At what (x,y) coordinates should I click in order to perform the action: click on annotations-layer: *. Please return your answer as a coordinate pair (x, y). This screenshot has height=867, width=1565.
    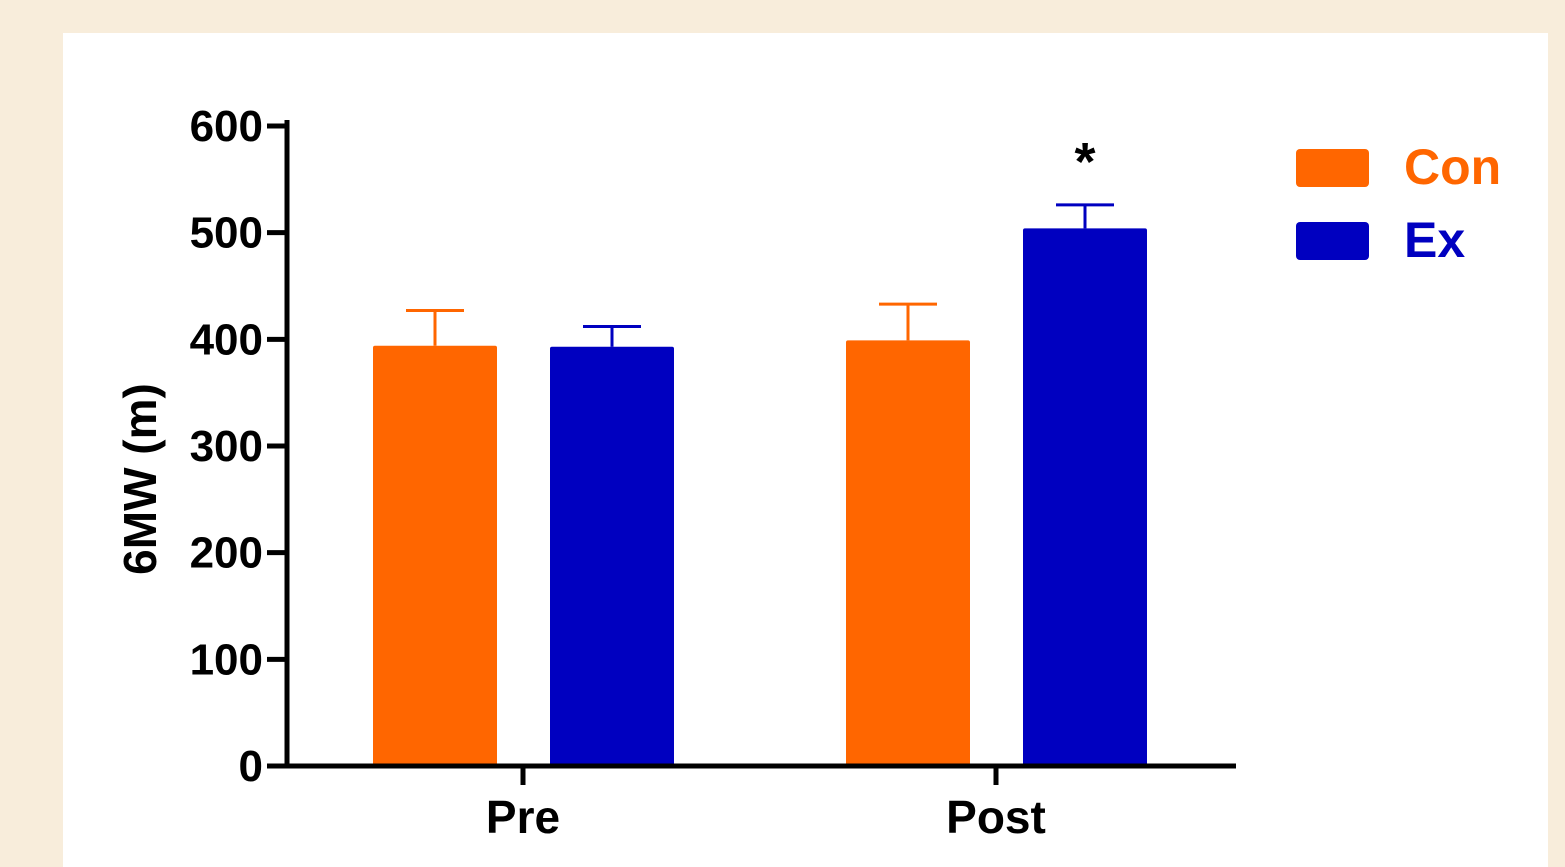
    Looking at the image, I should click on (1084, 162).